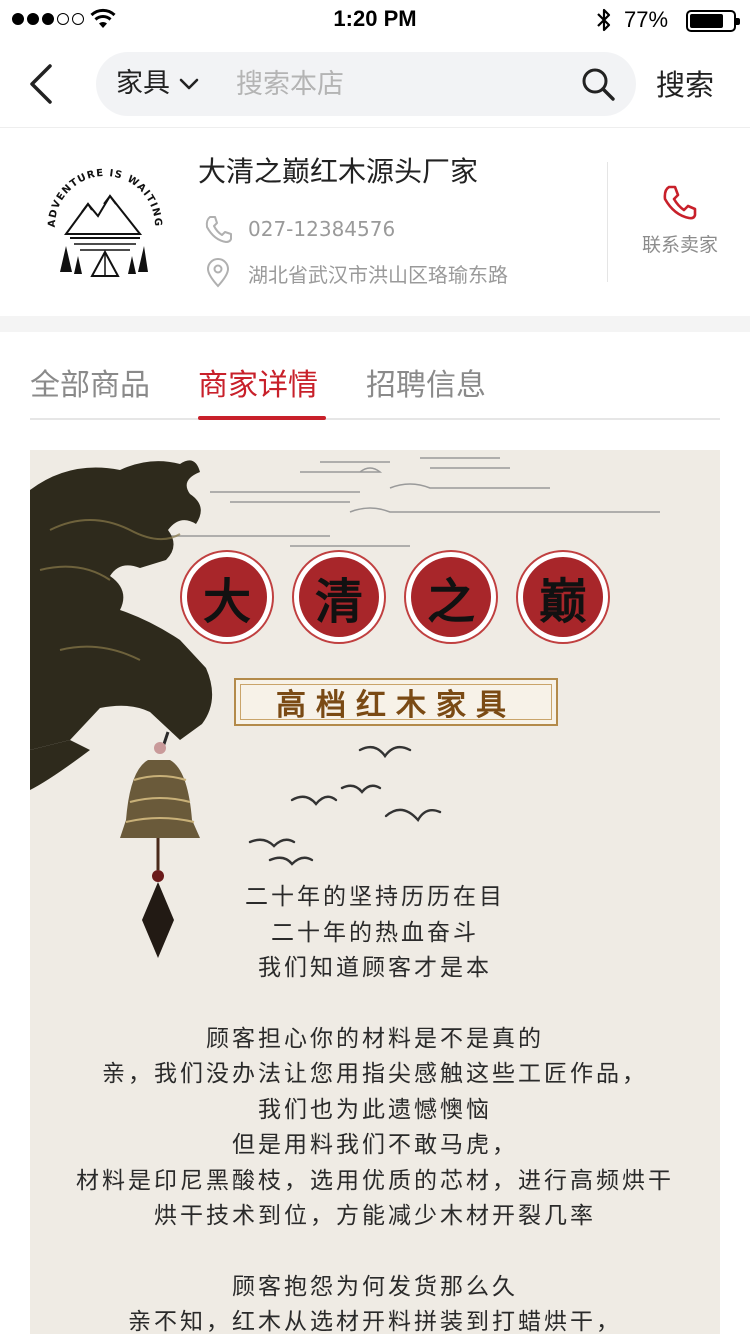  What do you see at coordinates (322, 229) in the screenshot?
I see `store-phone: 027-12384576` at bounding box center [322, 229].